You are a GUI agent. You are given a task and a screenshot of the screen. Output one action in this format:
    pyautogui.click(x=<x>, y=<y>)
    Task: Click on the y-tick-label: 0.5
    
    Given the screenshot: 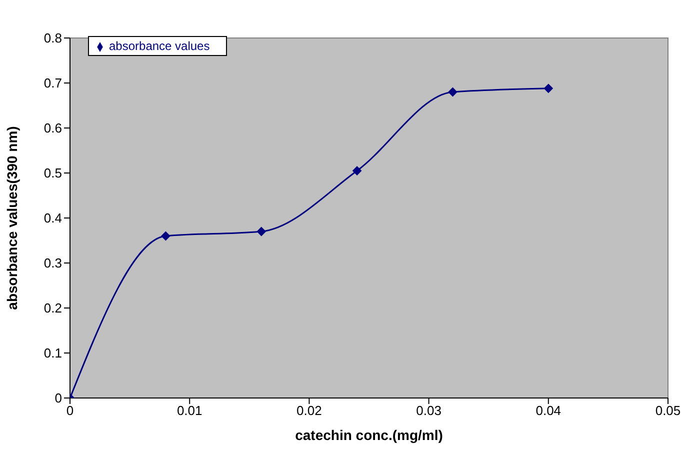 What is the action you would take?
    pyautogui.click(x=53, y=173)
    